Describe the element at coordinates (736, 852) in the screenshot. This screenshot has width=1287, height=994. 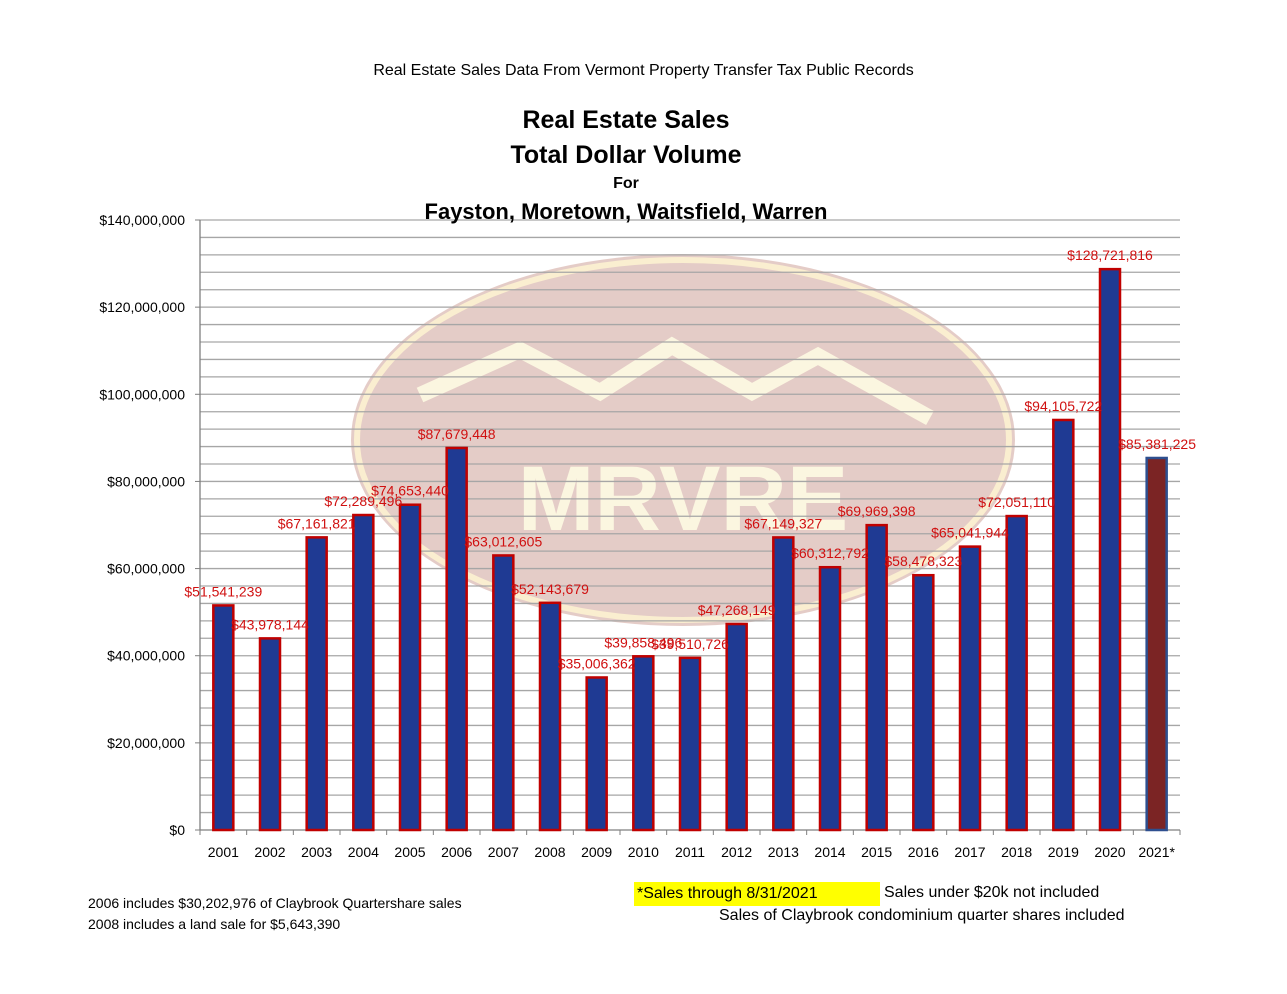
I see `x-tick-label: 2012` at that location.